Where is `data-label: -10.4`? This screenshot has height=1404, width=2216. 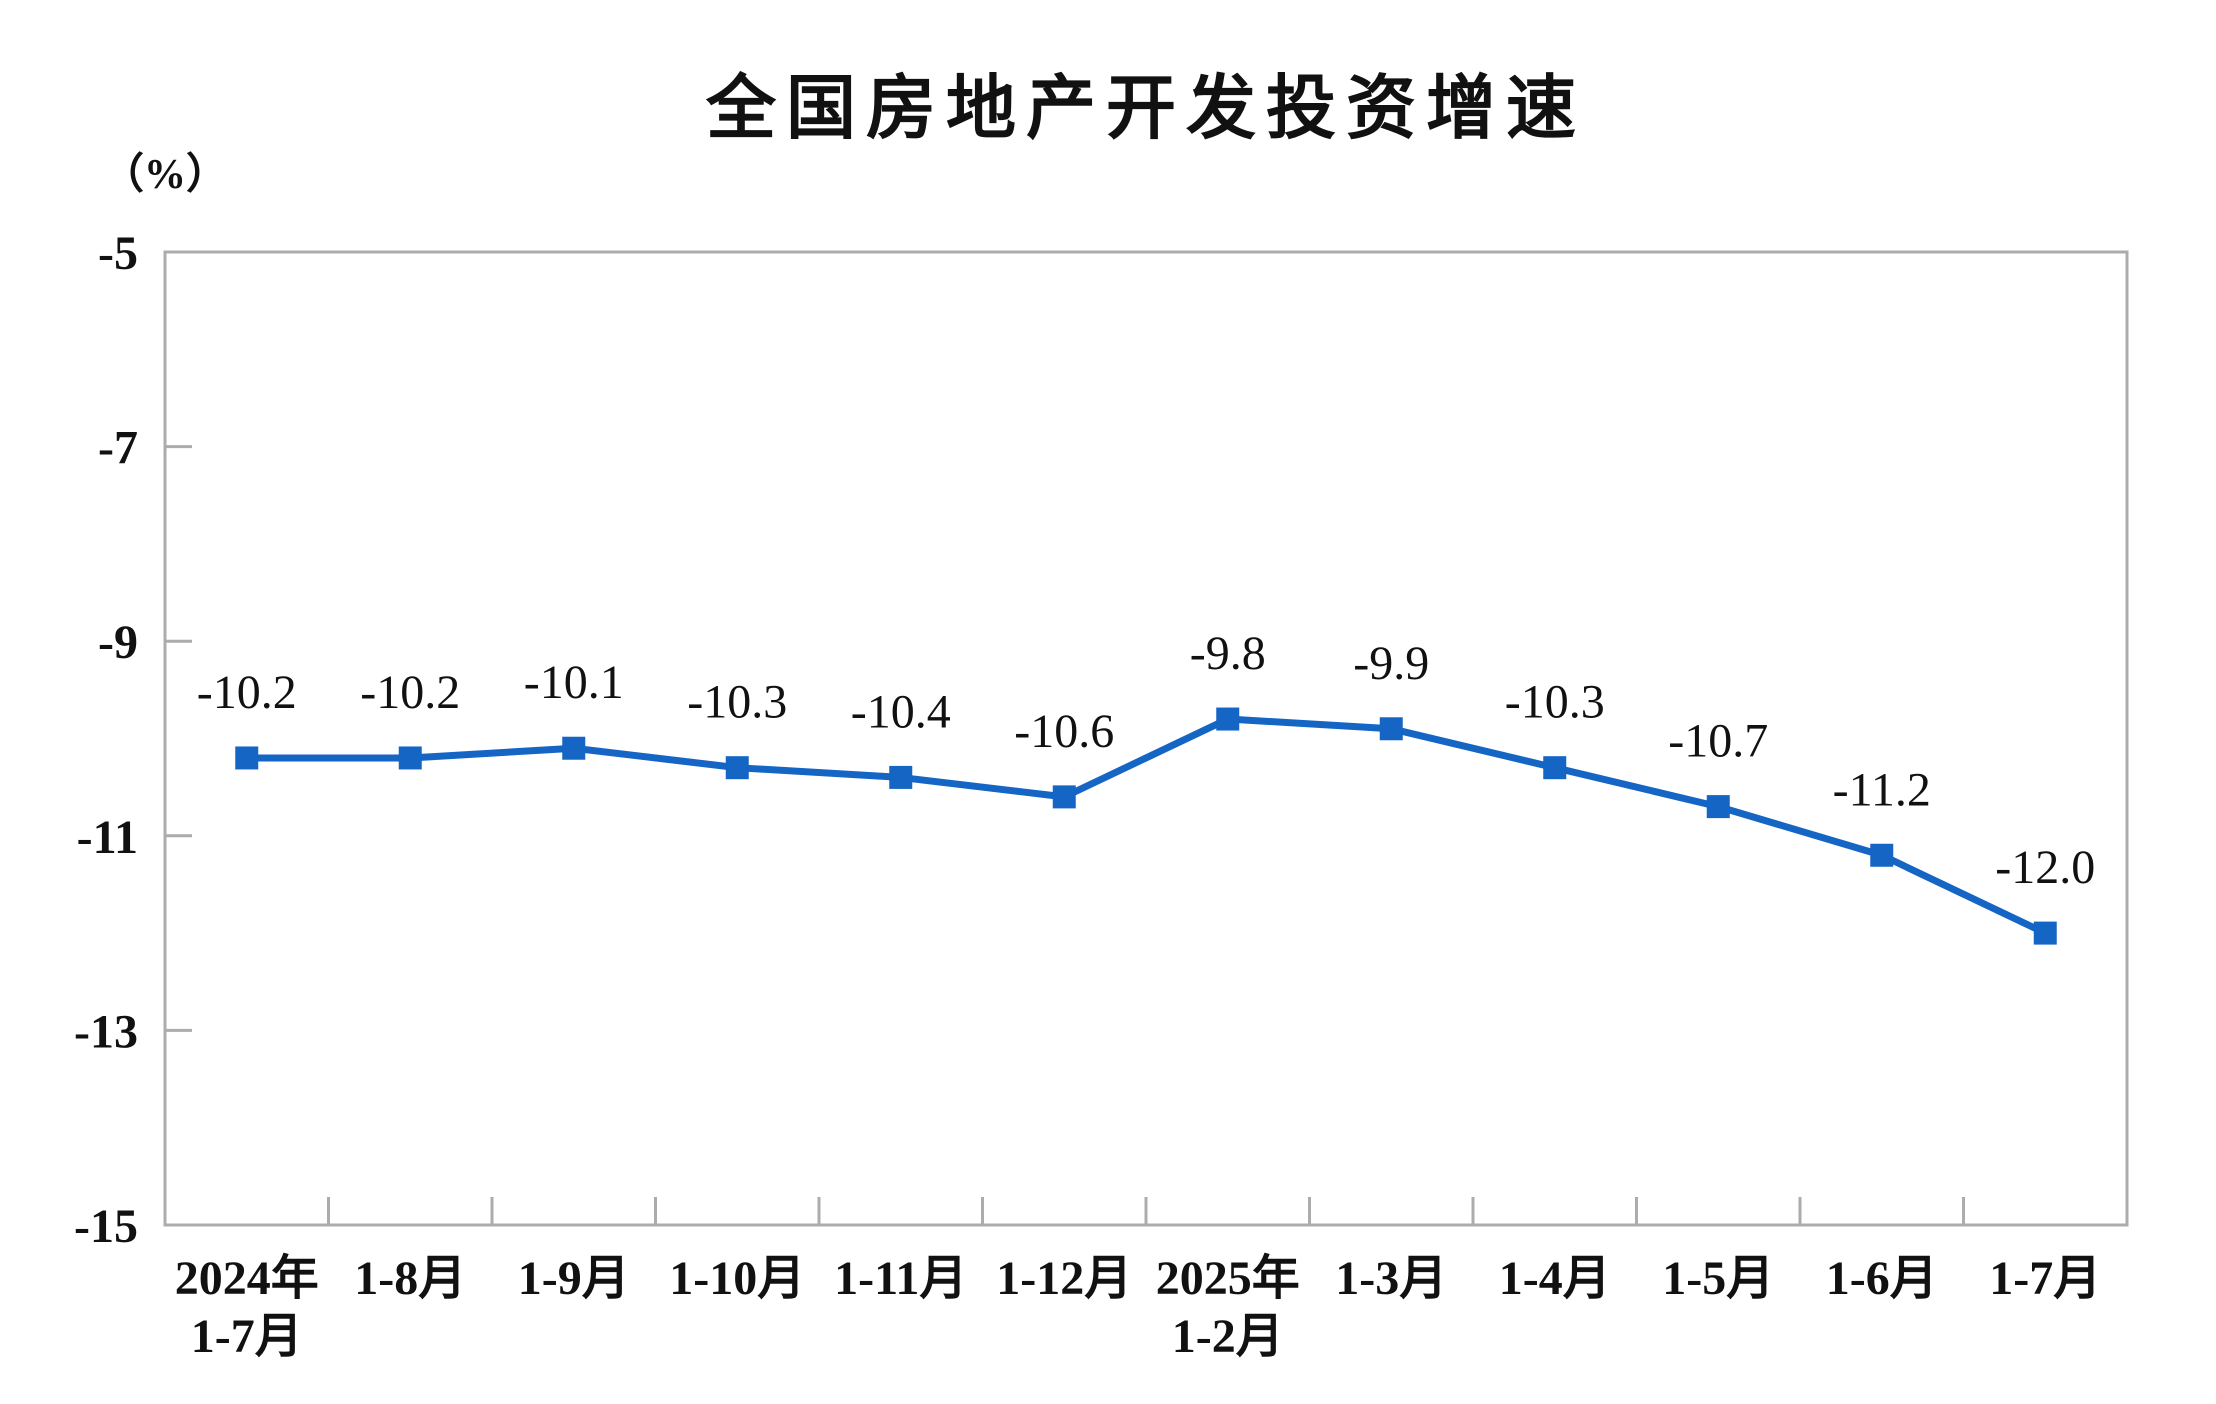 data-label: -10.4 is located at coordinates (901, 711).